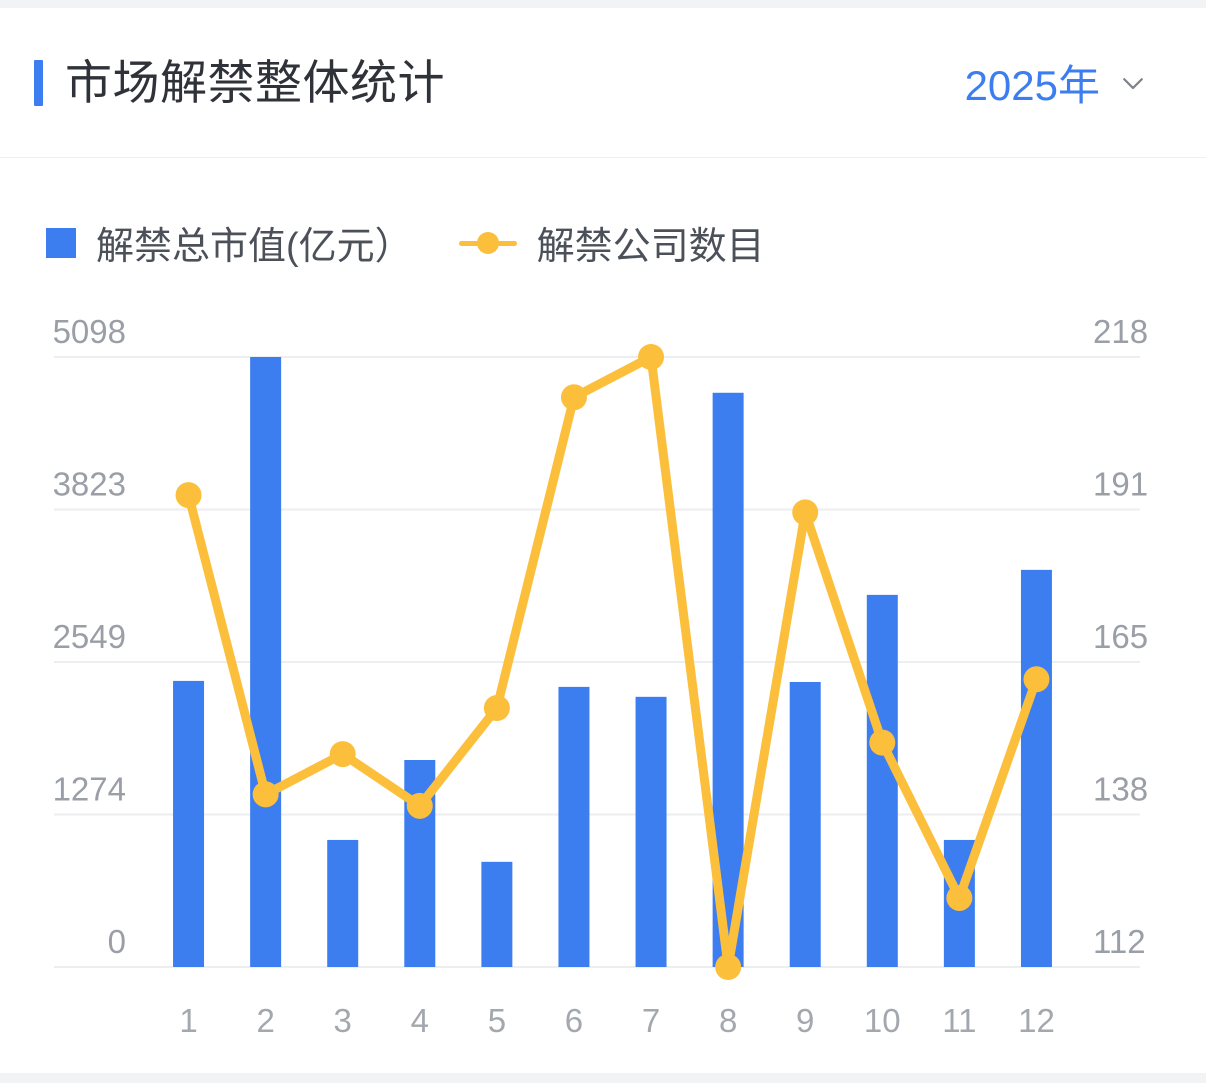  I want to click on svg-text: 3823, so click(89, 484).